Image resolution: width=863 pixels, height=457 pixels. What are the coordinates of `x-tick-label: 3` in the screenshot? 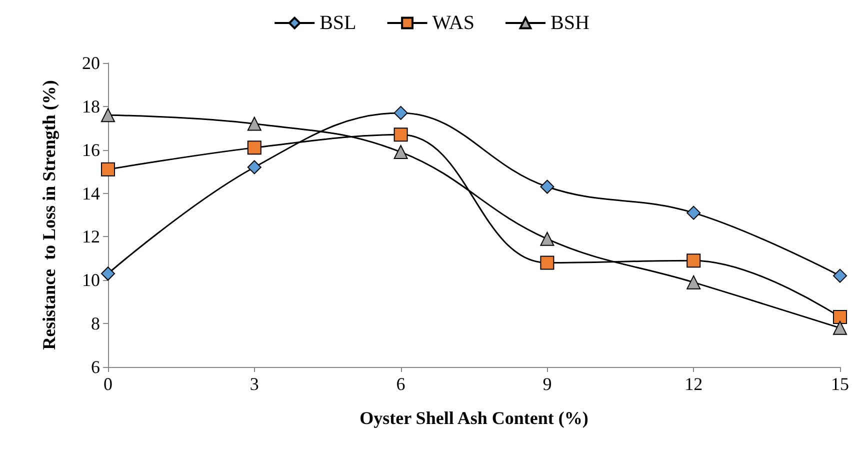 It's located at (254, 384).